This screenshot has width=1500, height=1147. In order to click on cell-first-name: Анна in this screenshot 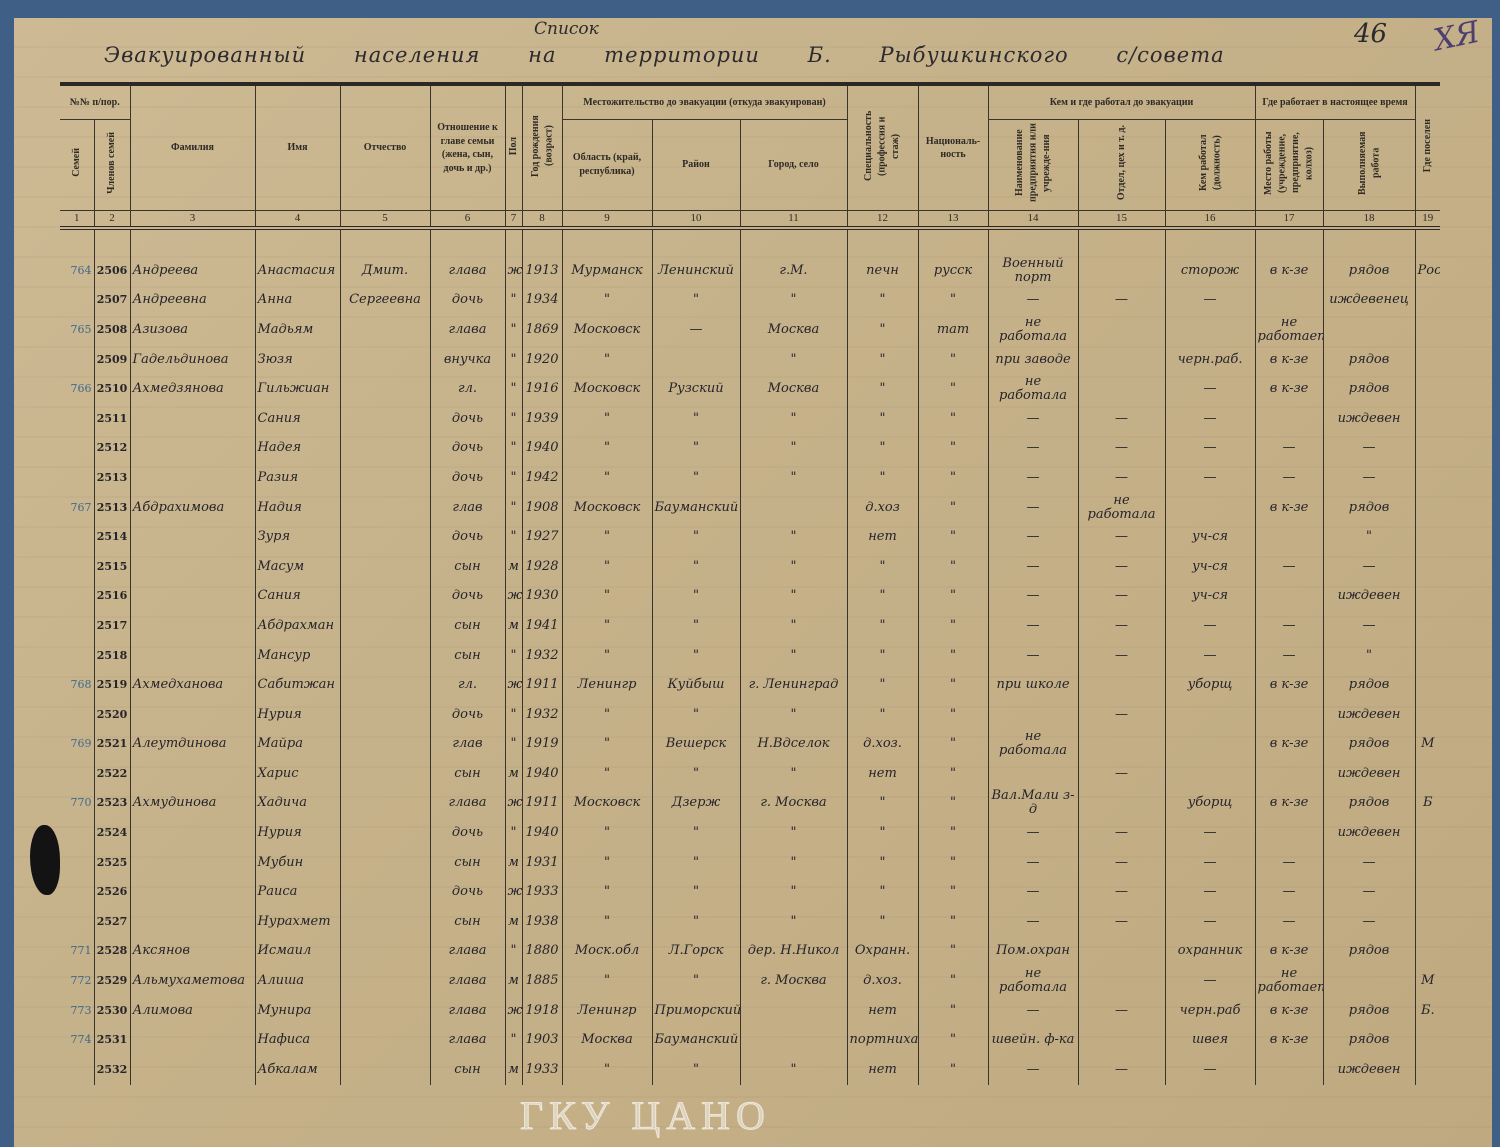, I will do `click(297, 300)`.